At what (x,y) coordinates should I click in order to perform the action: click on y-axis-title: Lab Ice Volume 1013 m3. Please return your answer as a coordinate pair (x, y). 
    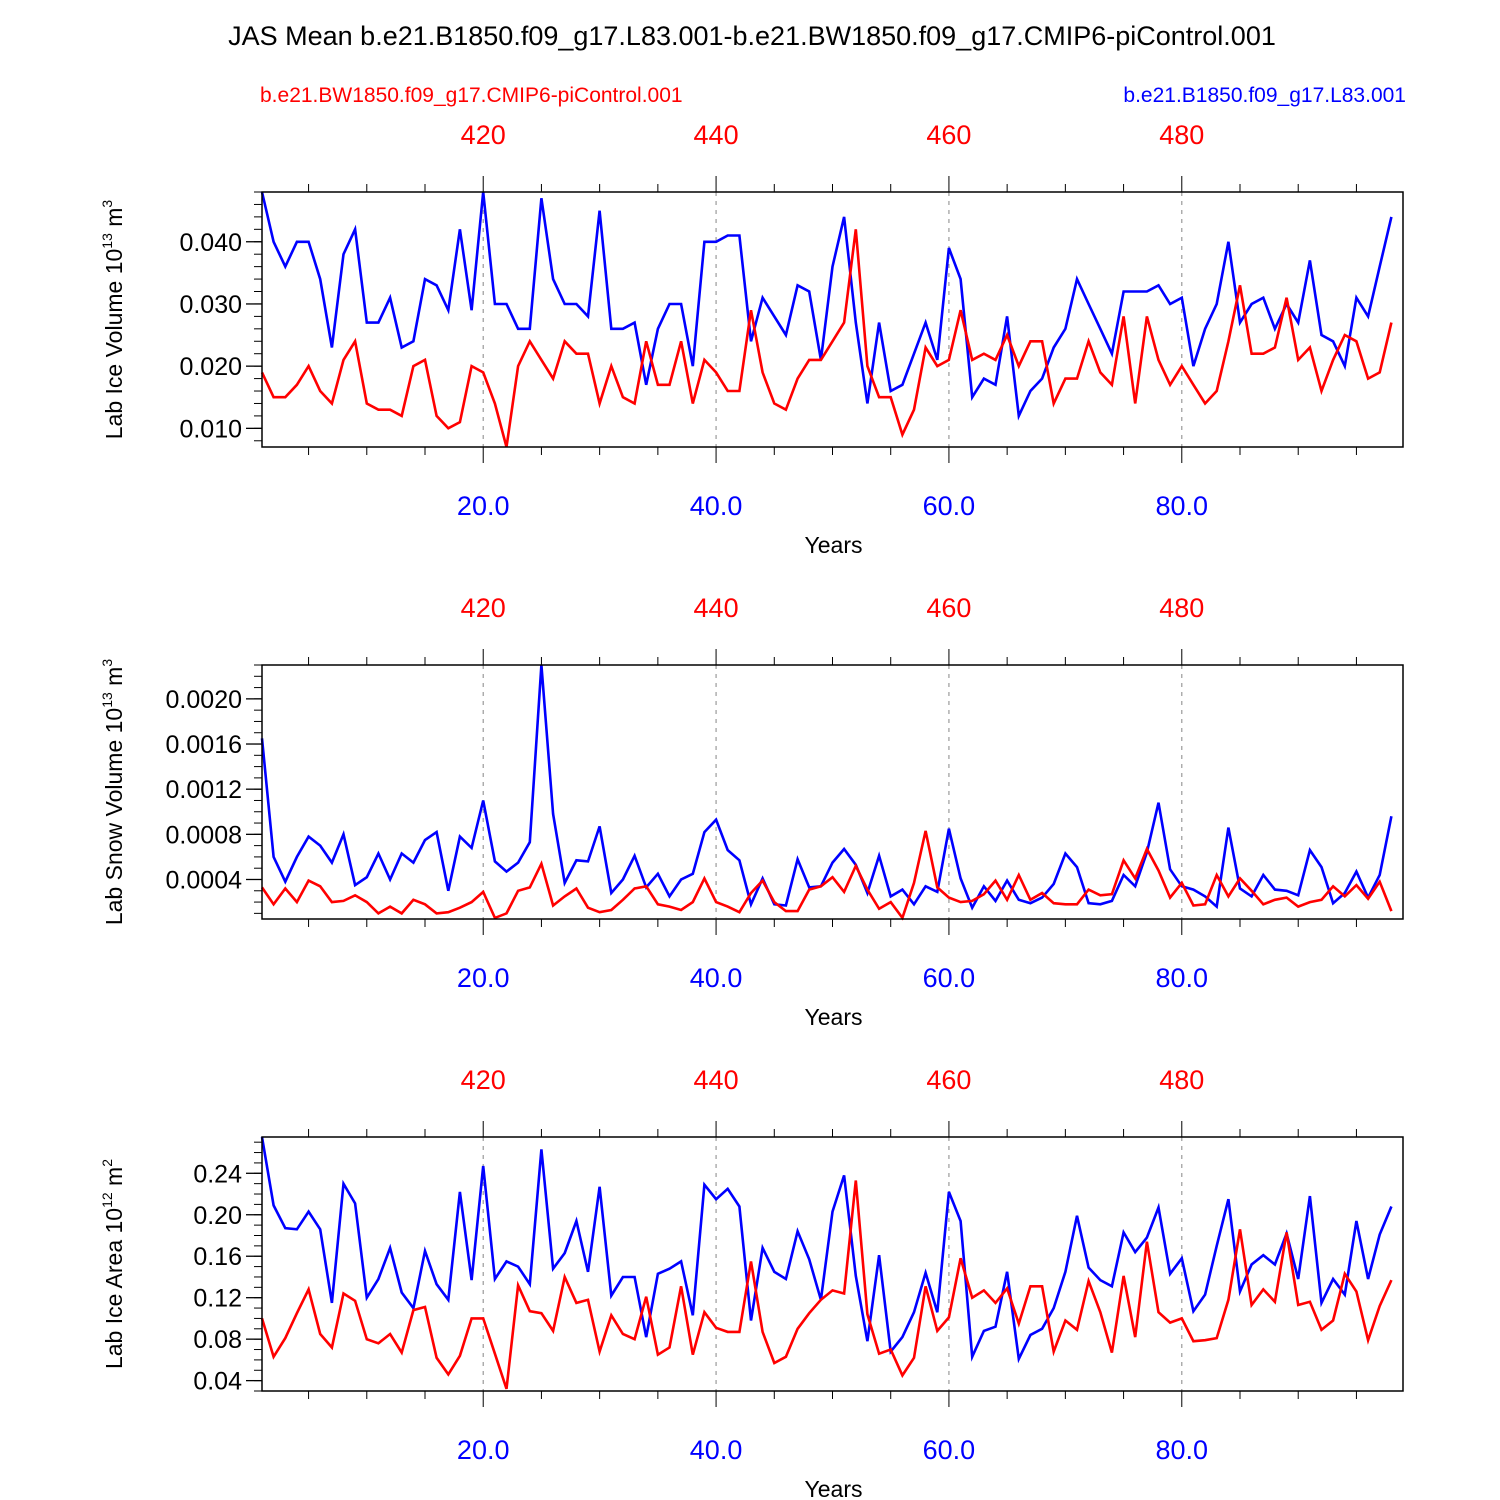
    Looking at the image, I should click on (113, 320).